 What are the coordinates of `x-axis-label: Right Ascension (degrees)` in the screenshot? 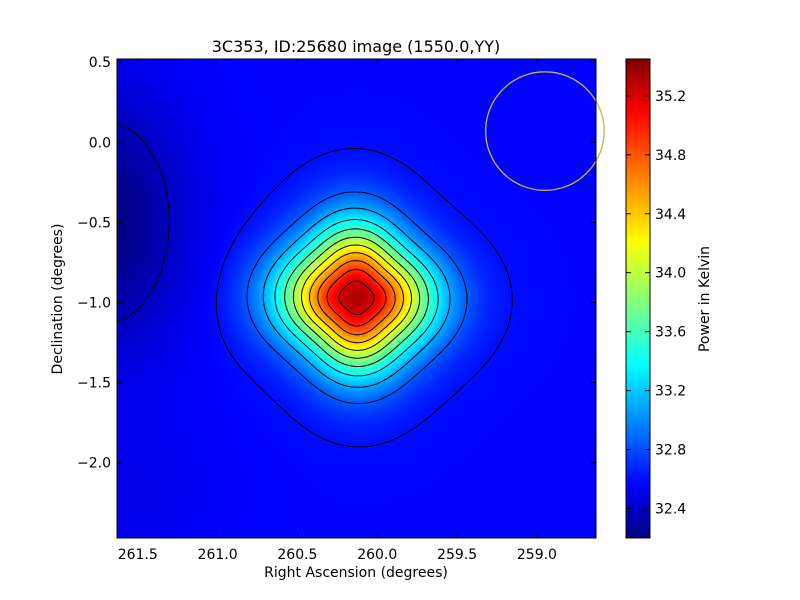 It's located at (356, 573).